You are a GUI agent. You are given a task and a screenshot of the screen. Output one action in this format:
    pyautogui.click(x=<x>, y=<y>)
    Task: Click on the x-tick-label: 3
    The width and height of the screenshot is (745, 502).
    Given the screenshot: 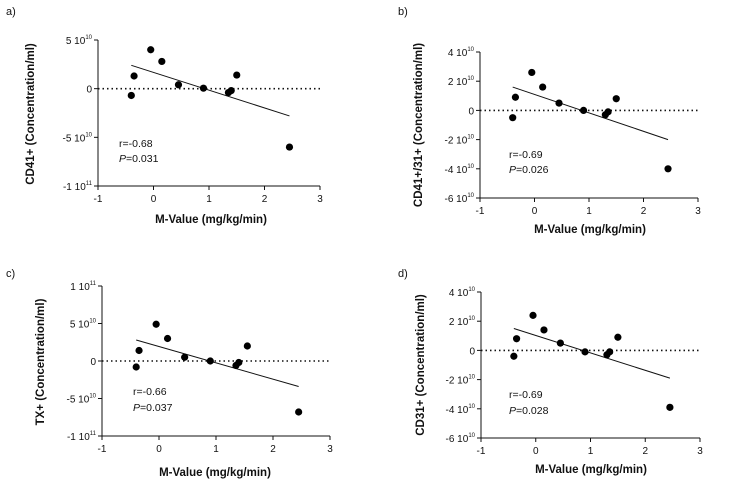 What is the action you would take?
    pyautogui.click(x=320, y=199)
    